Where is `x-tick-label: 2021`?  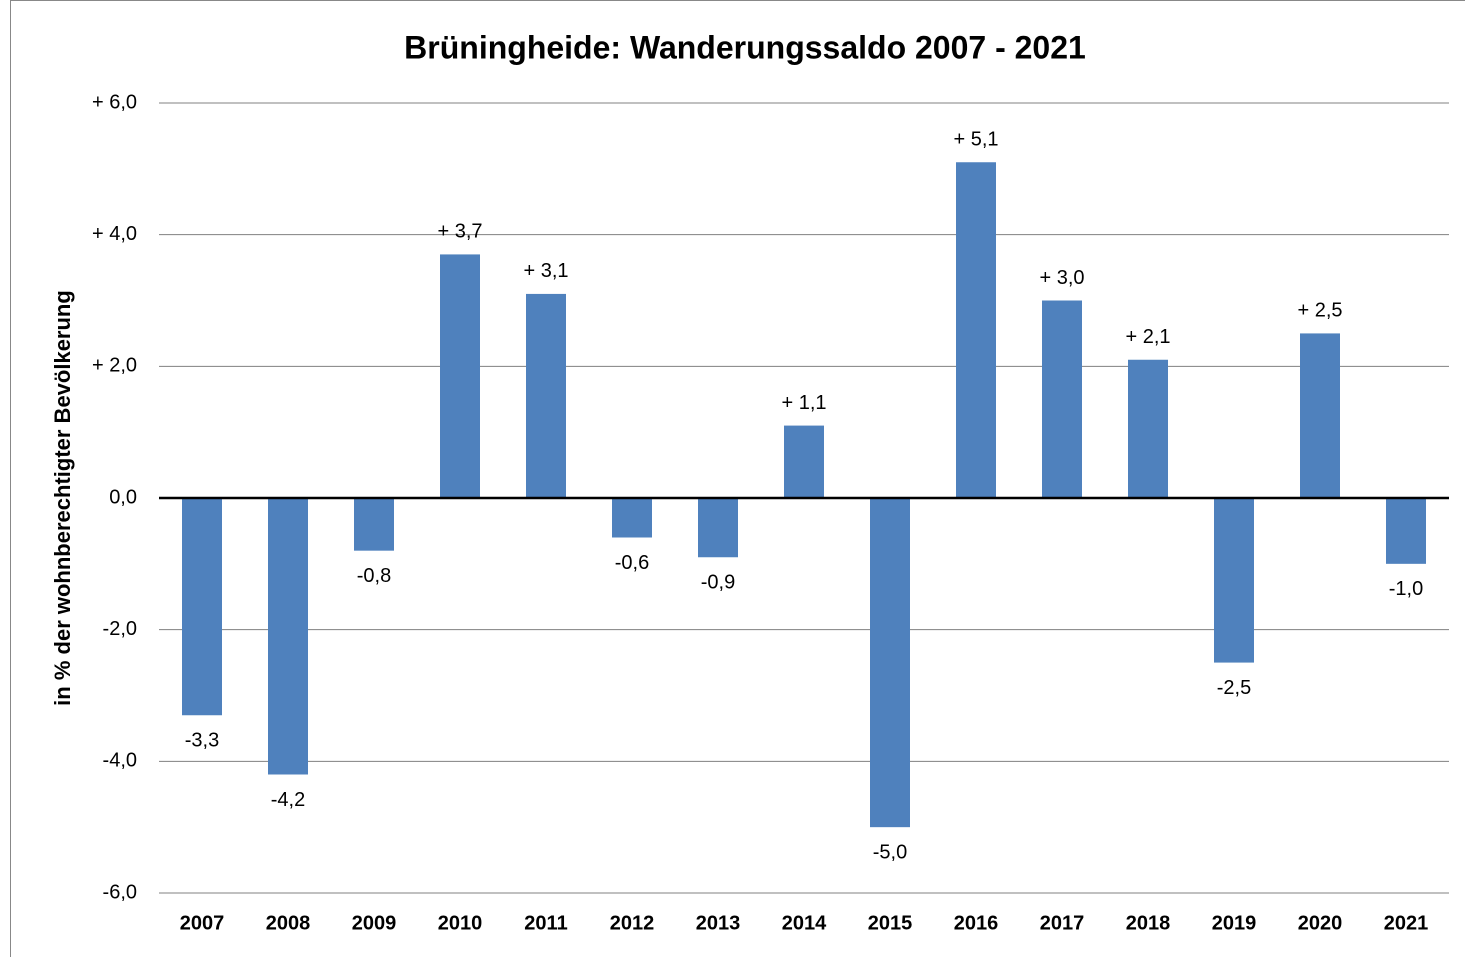
x-tick-label: 2021 is located at coordinates (1406, 923).